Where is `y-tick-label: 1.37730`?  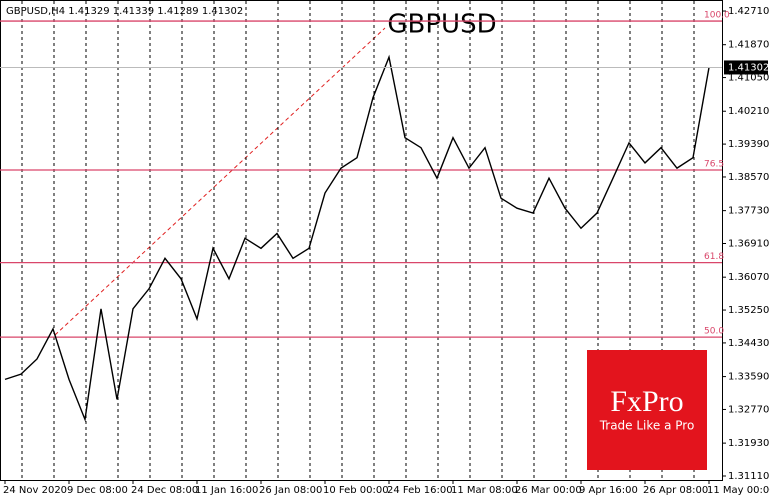
y-tick-label: 1.37730 is located at coordinates (748, 211).